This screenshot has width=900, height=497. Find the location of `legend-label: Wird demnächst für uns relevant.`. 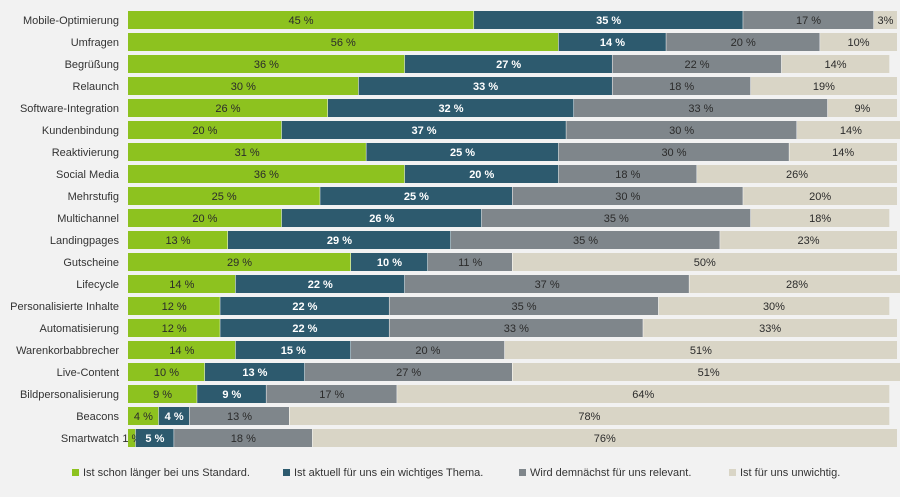

legend-label: Wird demnächst für uns relevant. is located at coordinates (610, 473).